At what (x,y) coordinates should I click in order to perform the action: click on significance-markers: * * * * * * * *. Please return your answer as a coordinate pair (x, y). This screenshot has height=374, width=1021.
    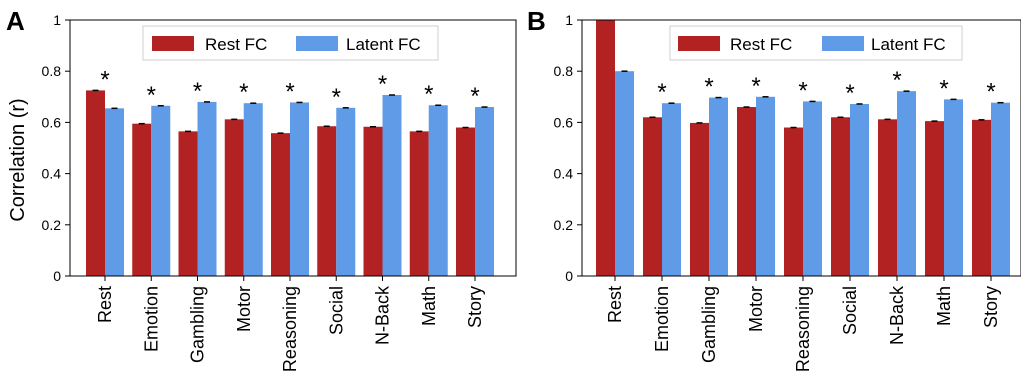
    Looking at the image, I should click on (826, 87).